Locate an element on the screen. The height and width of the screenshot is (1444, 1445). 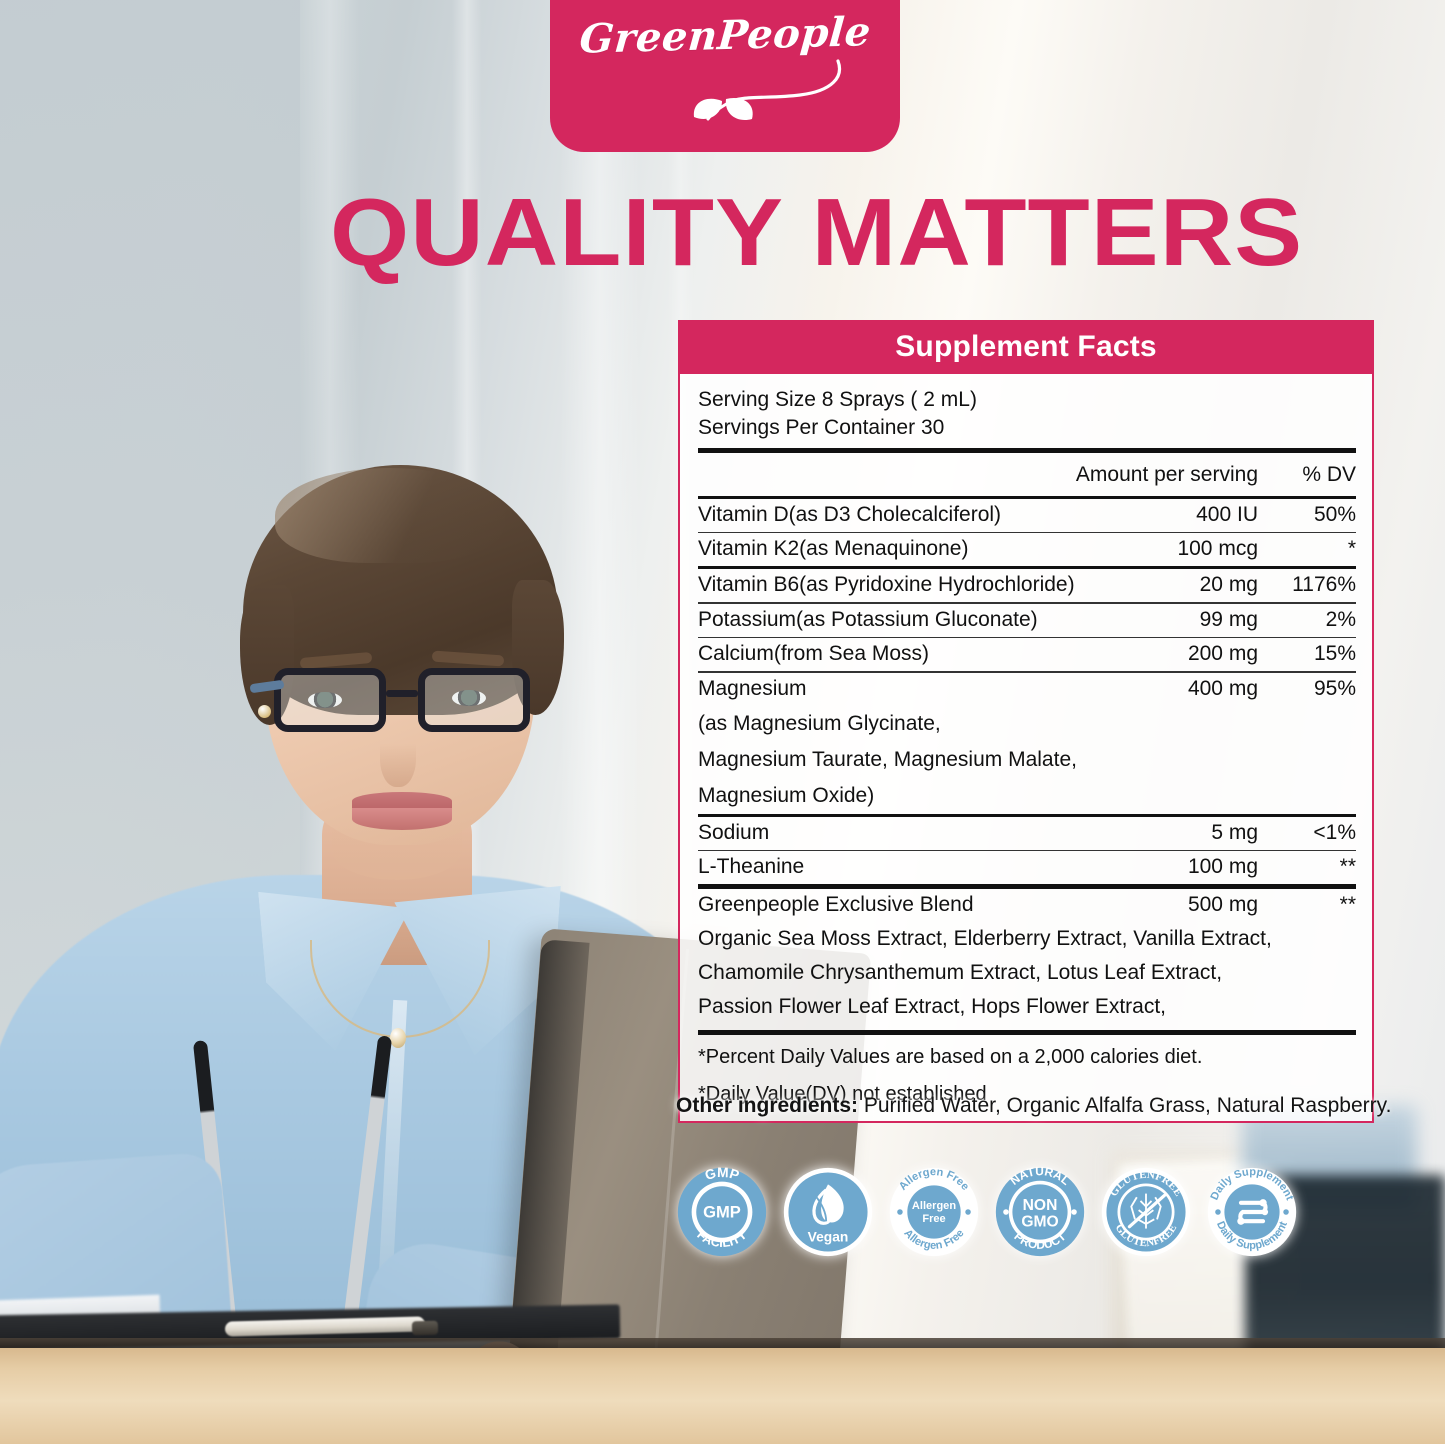
magnesium-form-line: Magnesium Taurate, Magnesium Malate, is located at coordinates (887, 759).